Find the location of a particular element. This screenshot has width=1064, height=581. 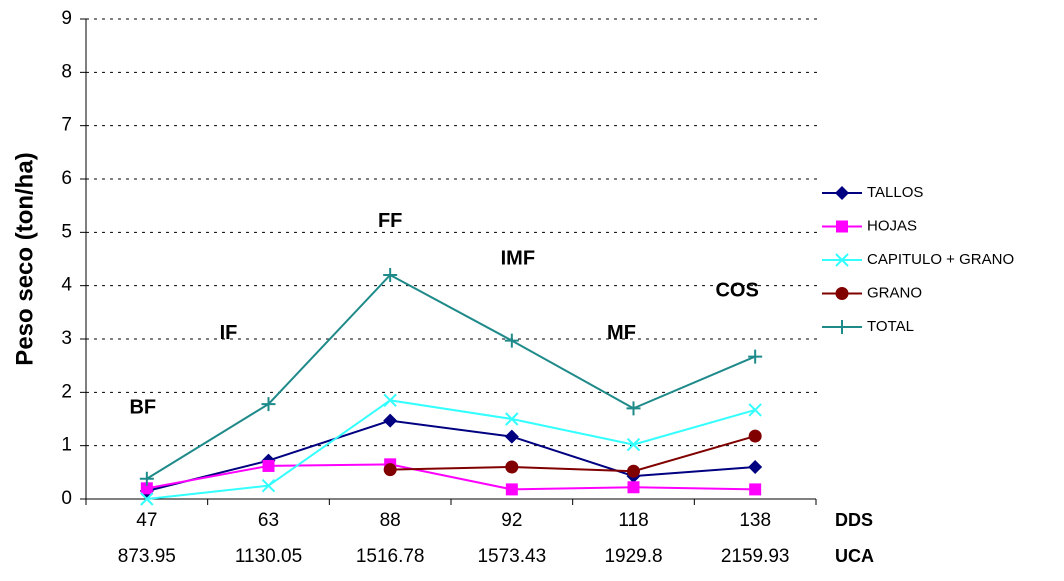

y-tick-label: 6 is located at coordinates (66, 178).